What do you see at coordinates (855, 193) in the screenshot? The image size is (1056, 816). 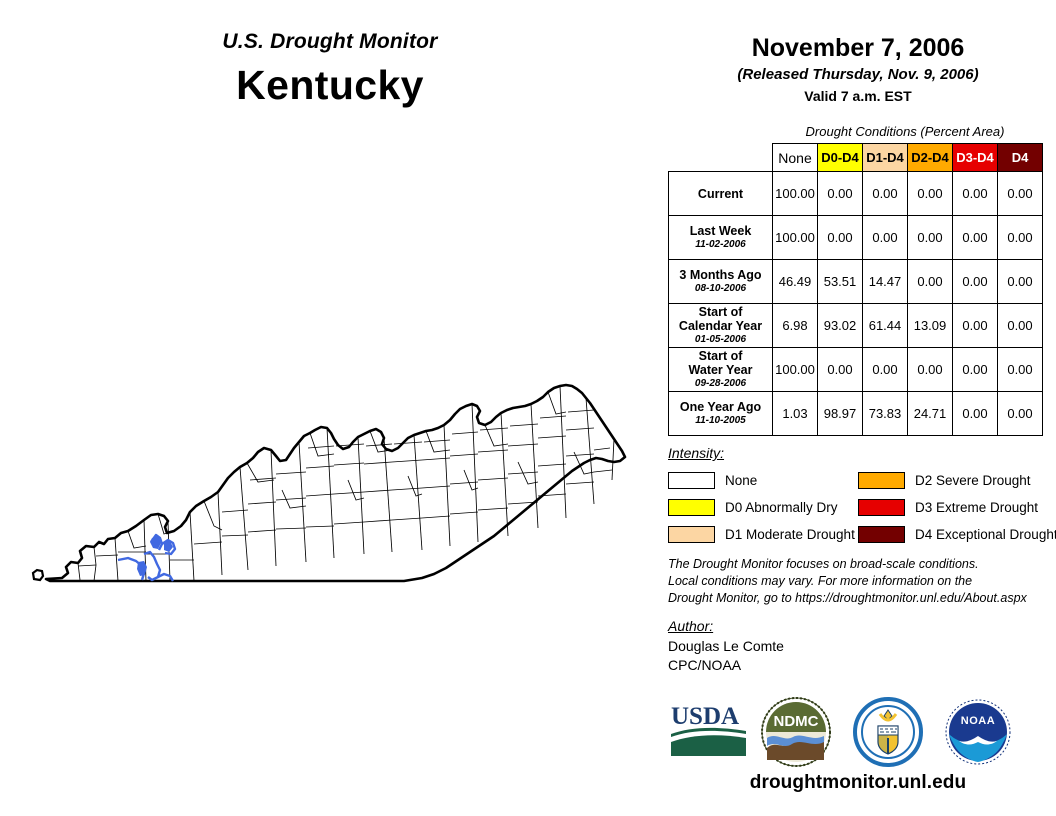 I see `table-row: Current 100.00 0.00 0.00 0.00 0.00 0.00` at bounding box center [855, 193].